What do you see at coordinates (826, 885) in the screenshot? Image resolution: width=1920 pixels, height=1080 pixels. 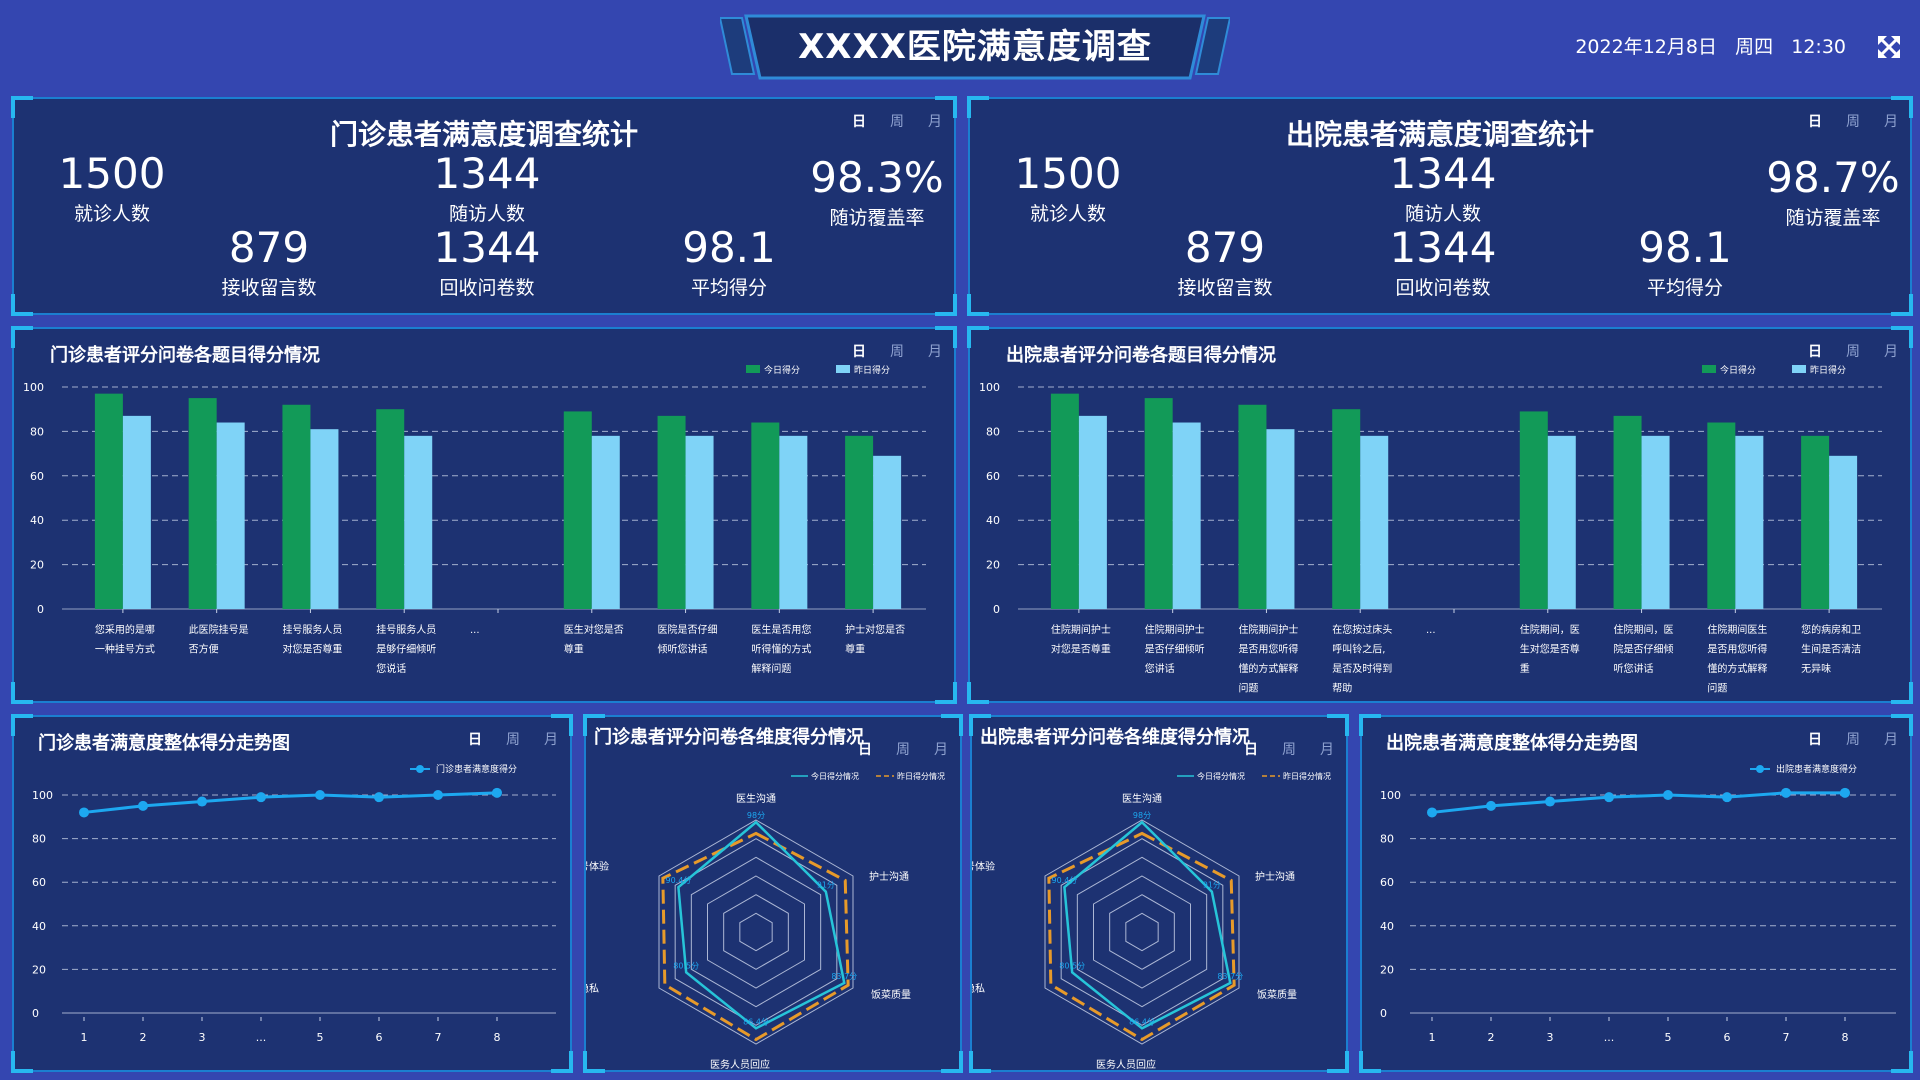 I see `radar-point-label: 91分` at bounding box center [826, 885].